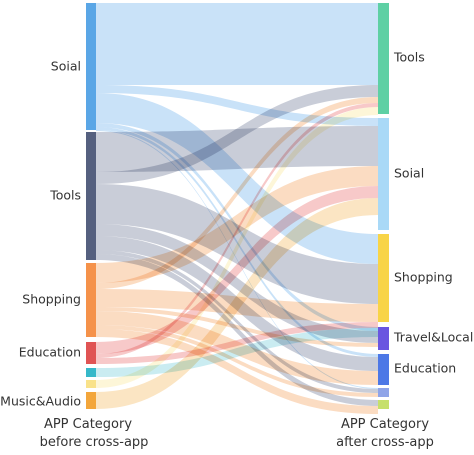 This screenshot has width=474, height=455. I want to click on left-node-label: Shopping, so click(51, 299).